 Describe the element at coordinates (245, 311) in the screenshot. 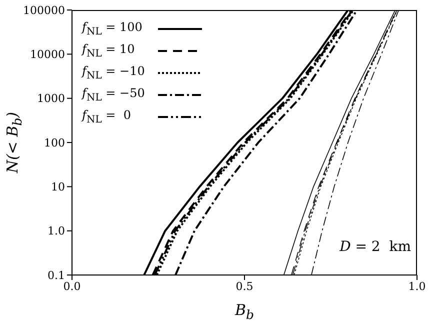

I see `x-axis-title: B$_{b}$` at that location.